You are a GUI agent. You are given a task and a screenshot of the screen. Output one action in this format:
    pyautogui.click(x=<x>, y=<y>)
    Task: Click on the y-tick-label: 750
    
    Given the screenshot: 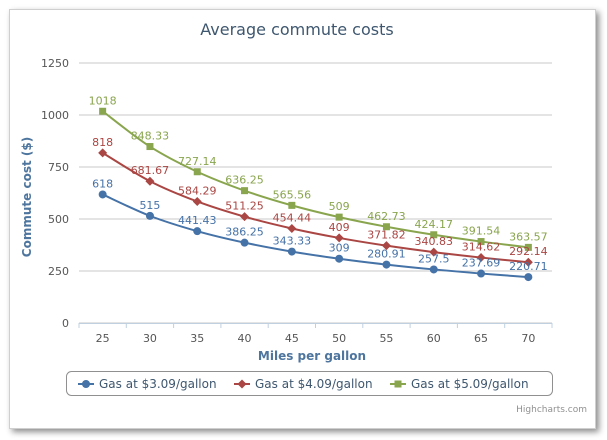 What is the action you would take?
    pyautogui.click(x=58, y=167)
    